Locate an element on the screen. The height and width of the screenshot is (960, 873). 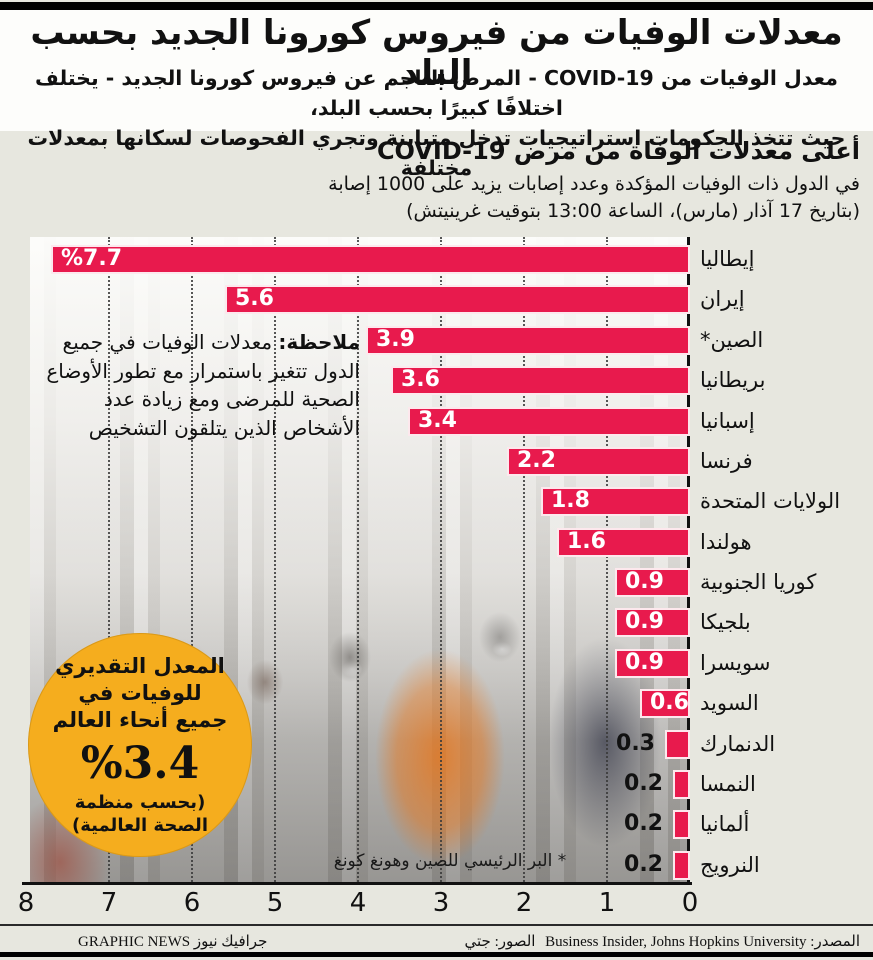
country-label-4: إسبانيا is located at coordinates (727, 421).